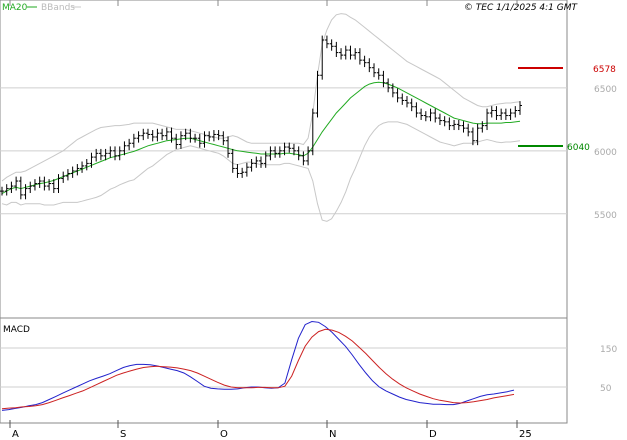 This screenshot has width=627, height=440. What do you see at coordinates (16, 330) in the screenshot?
I see `macd-label: MACD` at bounding box center [16, 330].